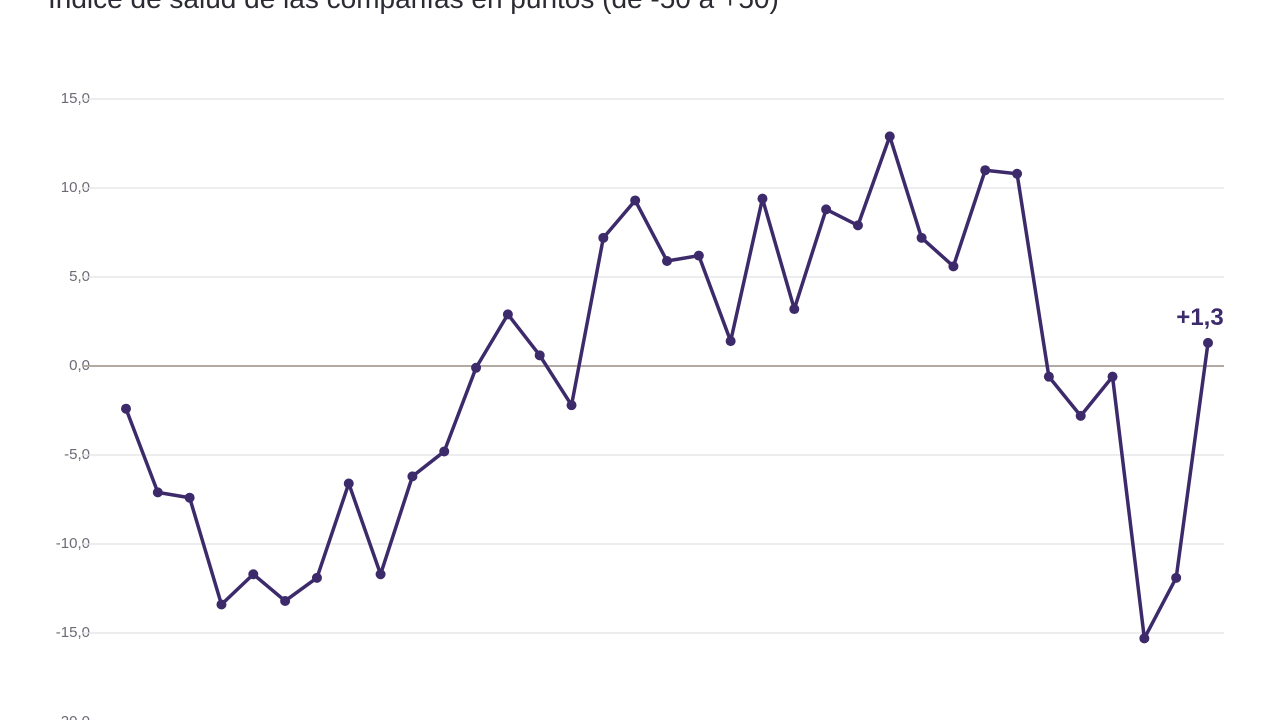 The width and height of the screenshot is (1280, 720). What do you see at coordinates (77, 454) in the screenshot?
I see `y-tick-label: -5,0` at bounding box center [77, 454].